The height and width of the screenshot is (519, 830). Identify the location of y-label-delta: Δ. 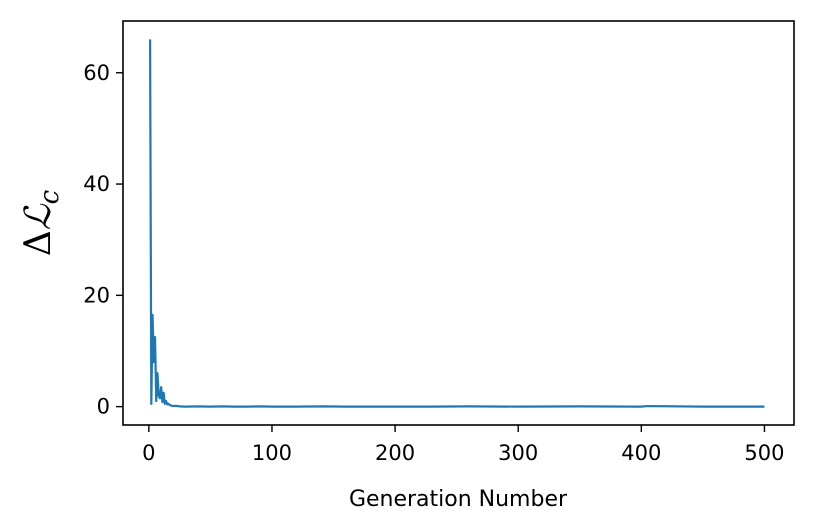
(38, 243).